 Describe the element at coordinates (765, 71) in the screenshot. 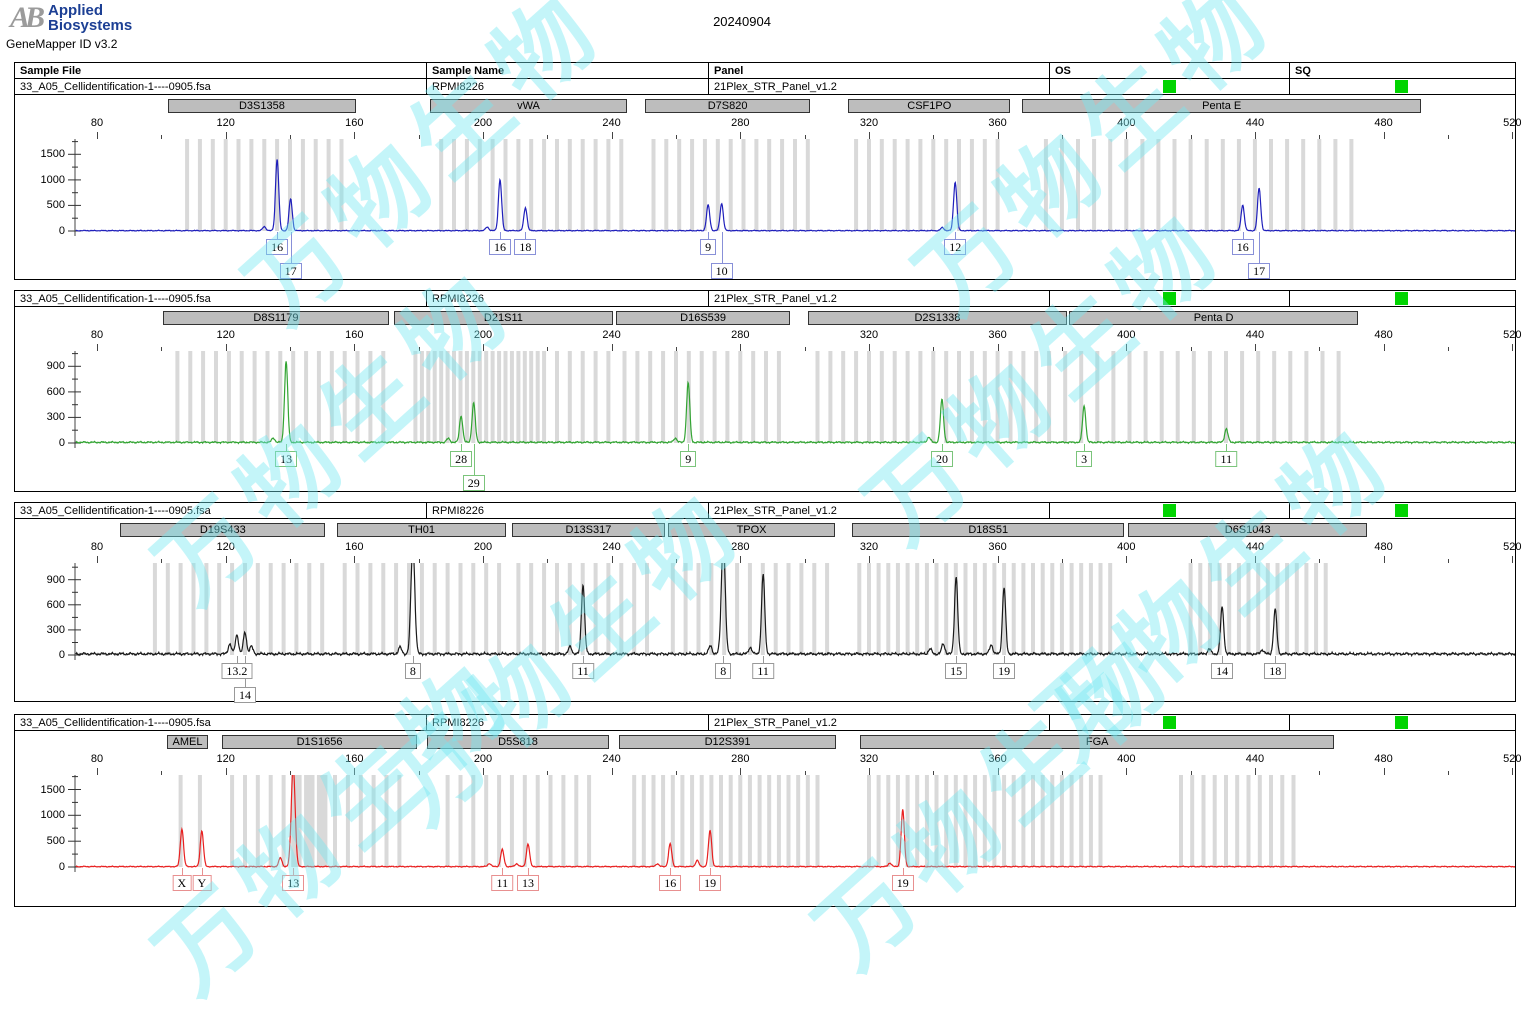

I see `table-header-row: Sample File Sample Name Panel OS SQ` at that location.